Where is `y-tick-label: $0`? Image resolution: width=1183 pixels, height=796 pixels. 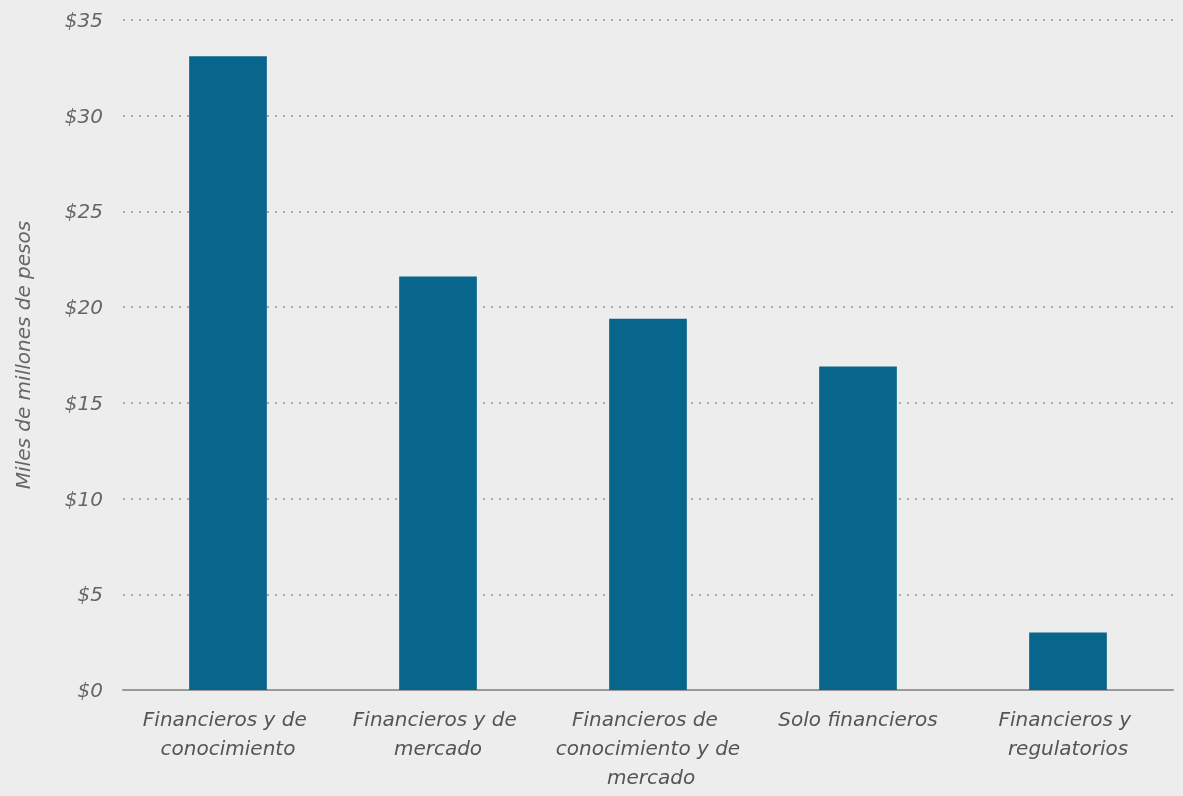 y-tick-label: $0 is located at coordinates (90, 690).